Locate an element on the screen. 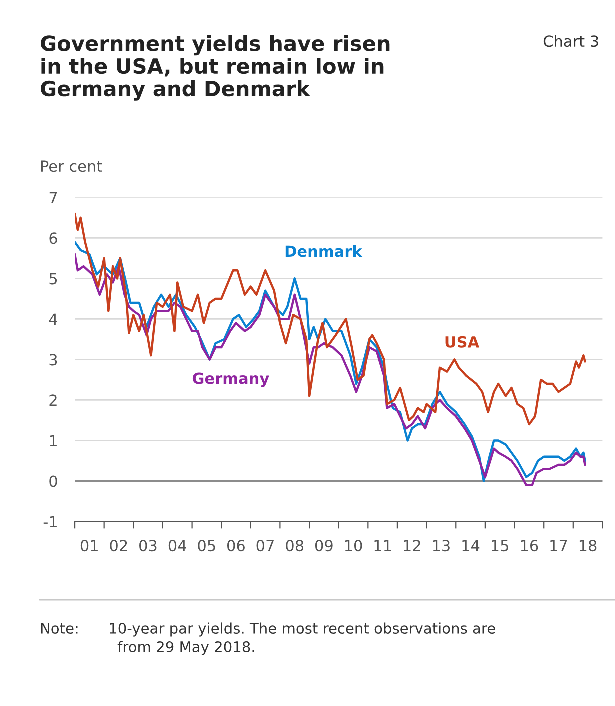 Image resolution: width=615 pixels, height=706 pixels. y-tick-label: 2 is located at coordinates (53, 400).